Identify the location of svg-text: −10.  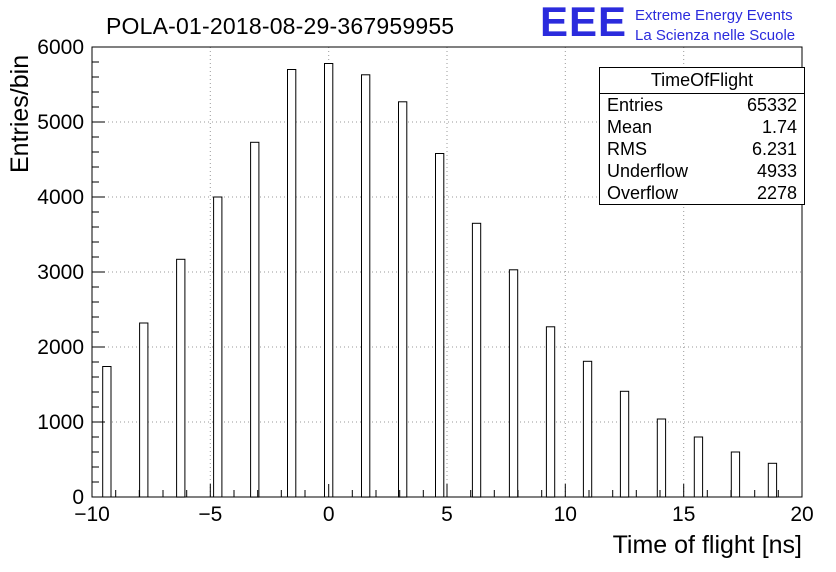
(92, 514).